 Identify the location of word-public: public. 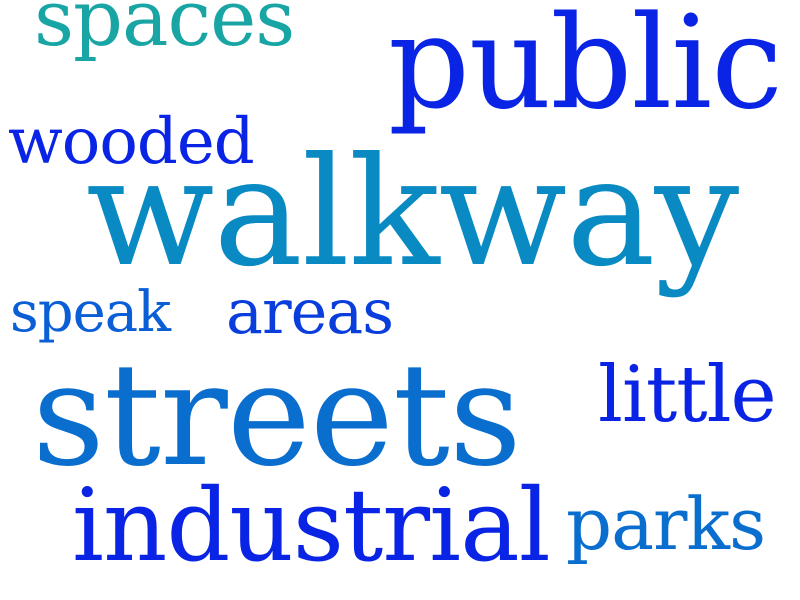
(585, 69).